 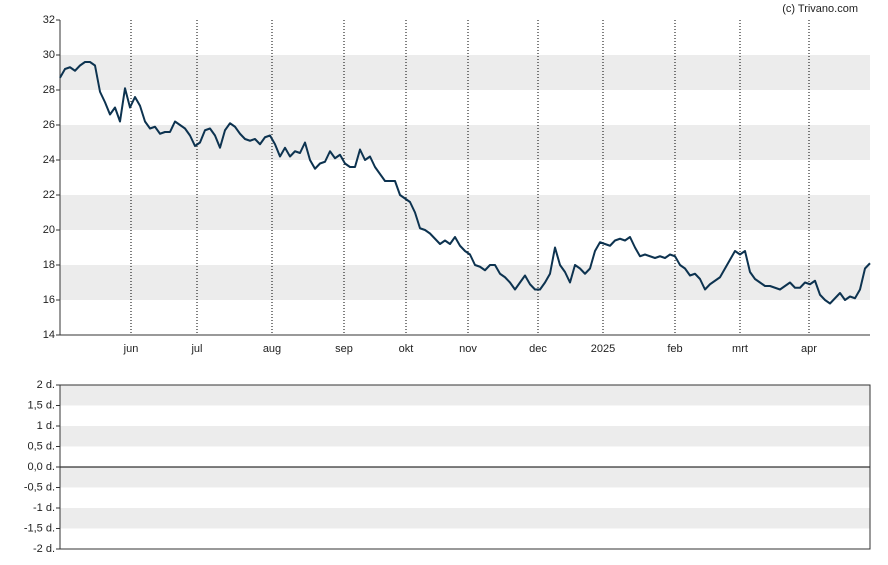 I want to click on y-tick-label: 1 d., so click(x=46, y=426).